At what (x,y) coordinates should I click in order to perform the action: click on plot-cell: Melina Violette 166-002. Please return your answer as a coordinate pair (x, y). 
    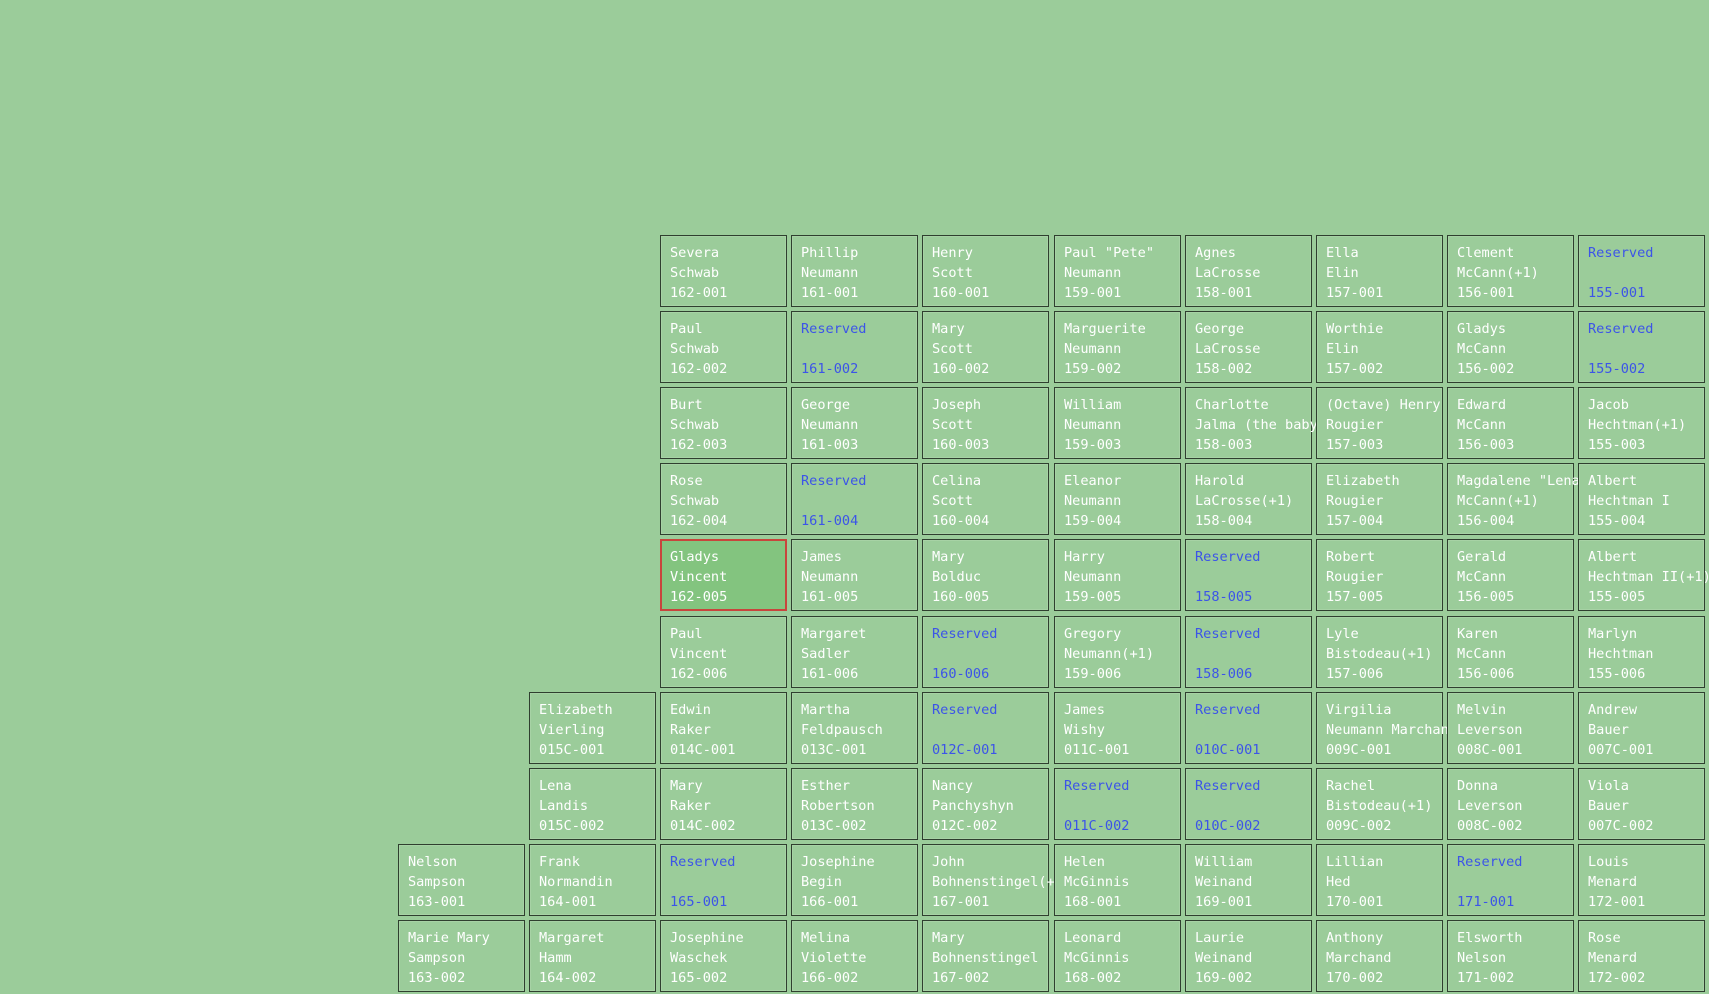
    Looking at the image, I should click on (854, 956).